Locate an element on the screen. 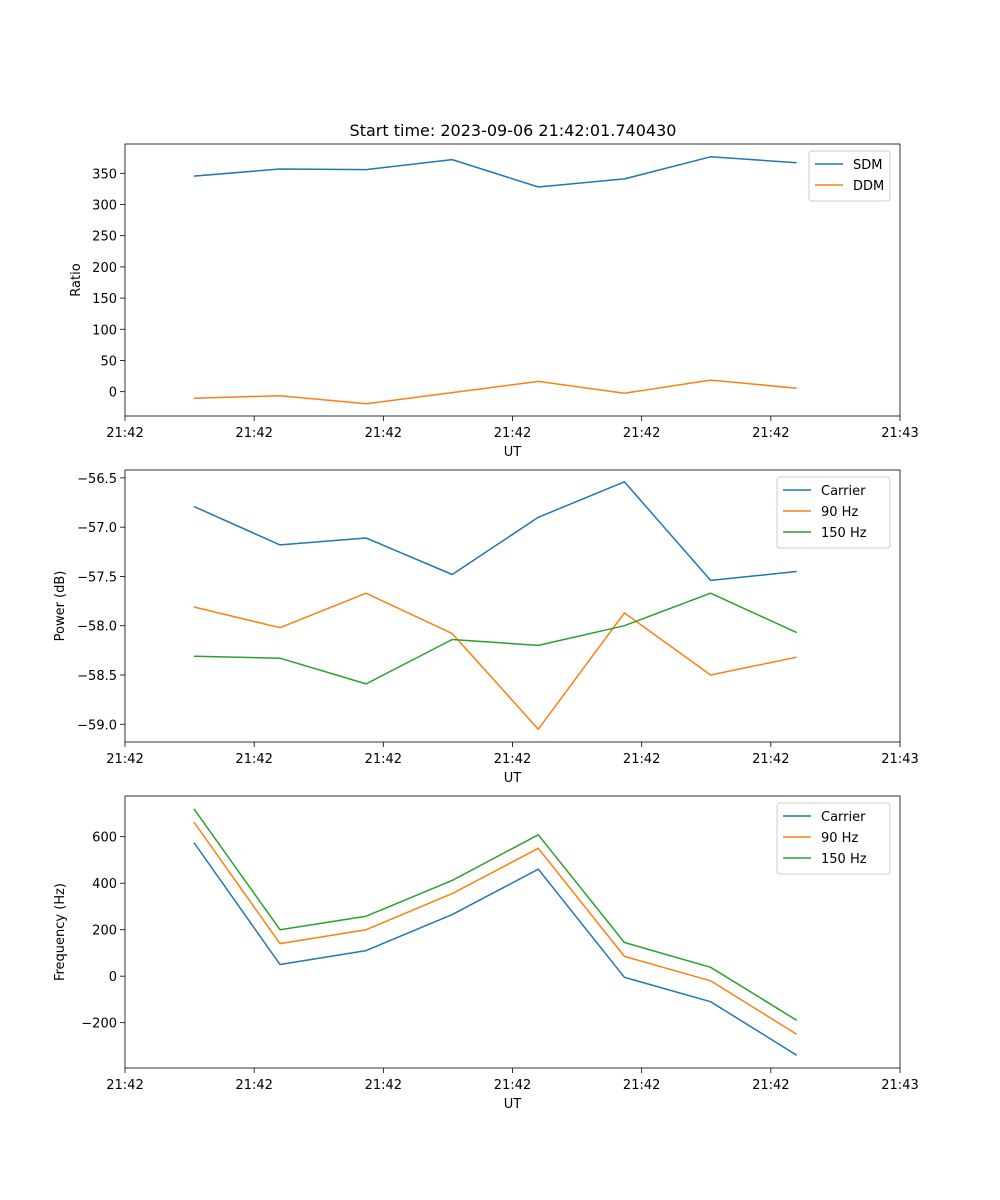 The image size is (1000, 1200). y-tick-label: 100 is located at coordinates (104, 330).